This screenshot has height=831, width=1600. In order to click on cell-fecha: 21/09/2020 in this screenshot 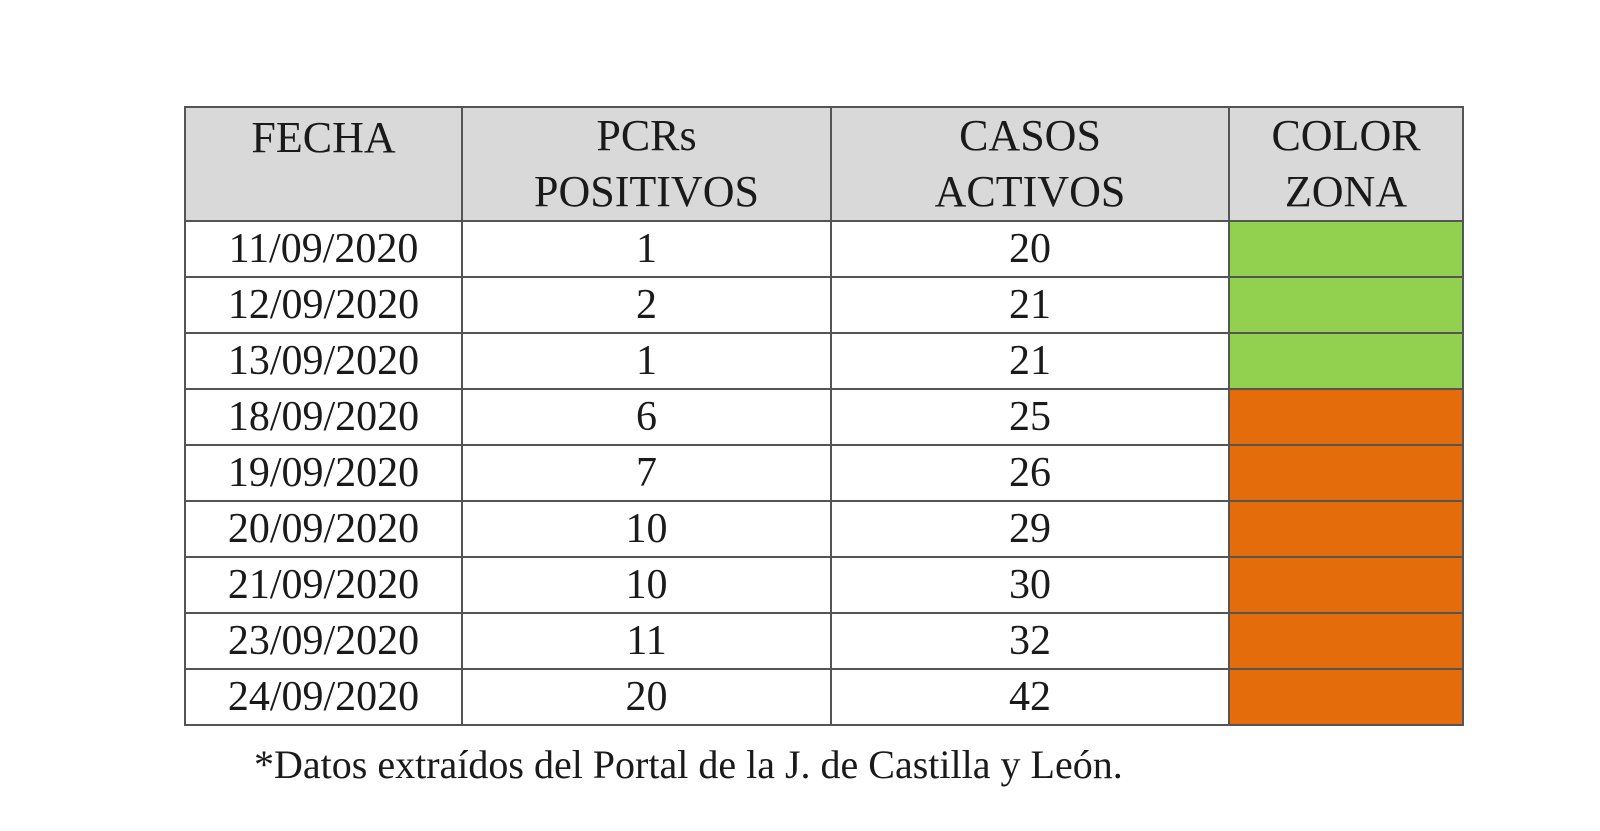, I will do `click(323, 585)`.